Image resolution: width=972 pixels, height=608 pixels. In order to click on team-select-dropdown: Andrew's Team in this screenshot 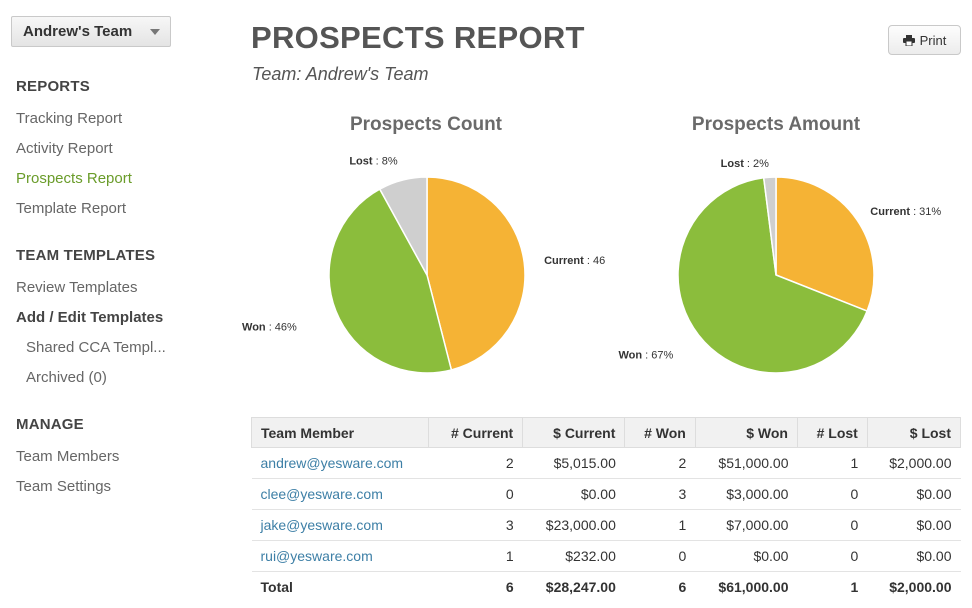, I will do `click(91, 31)`.